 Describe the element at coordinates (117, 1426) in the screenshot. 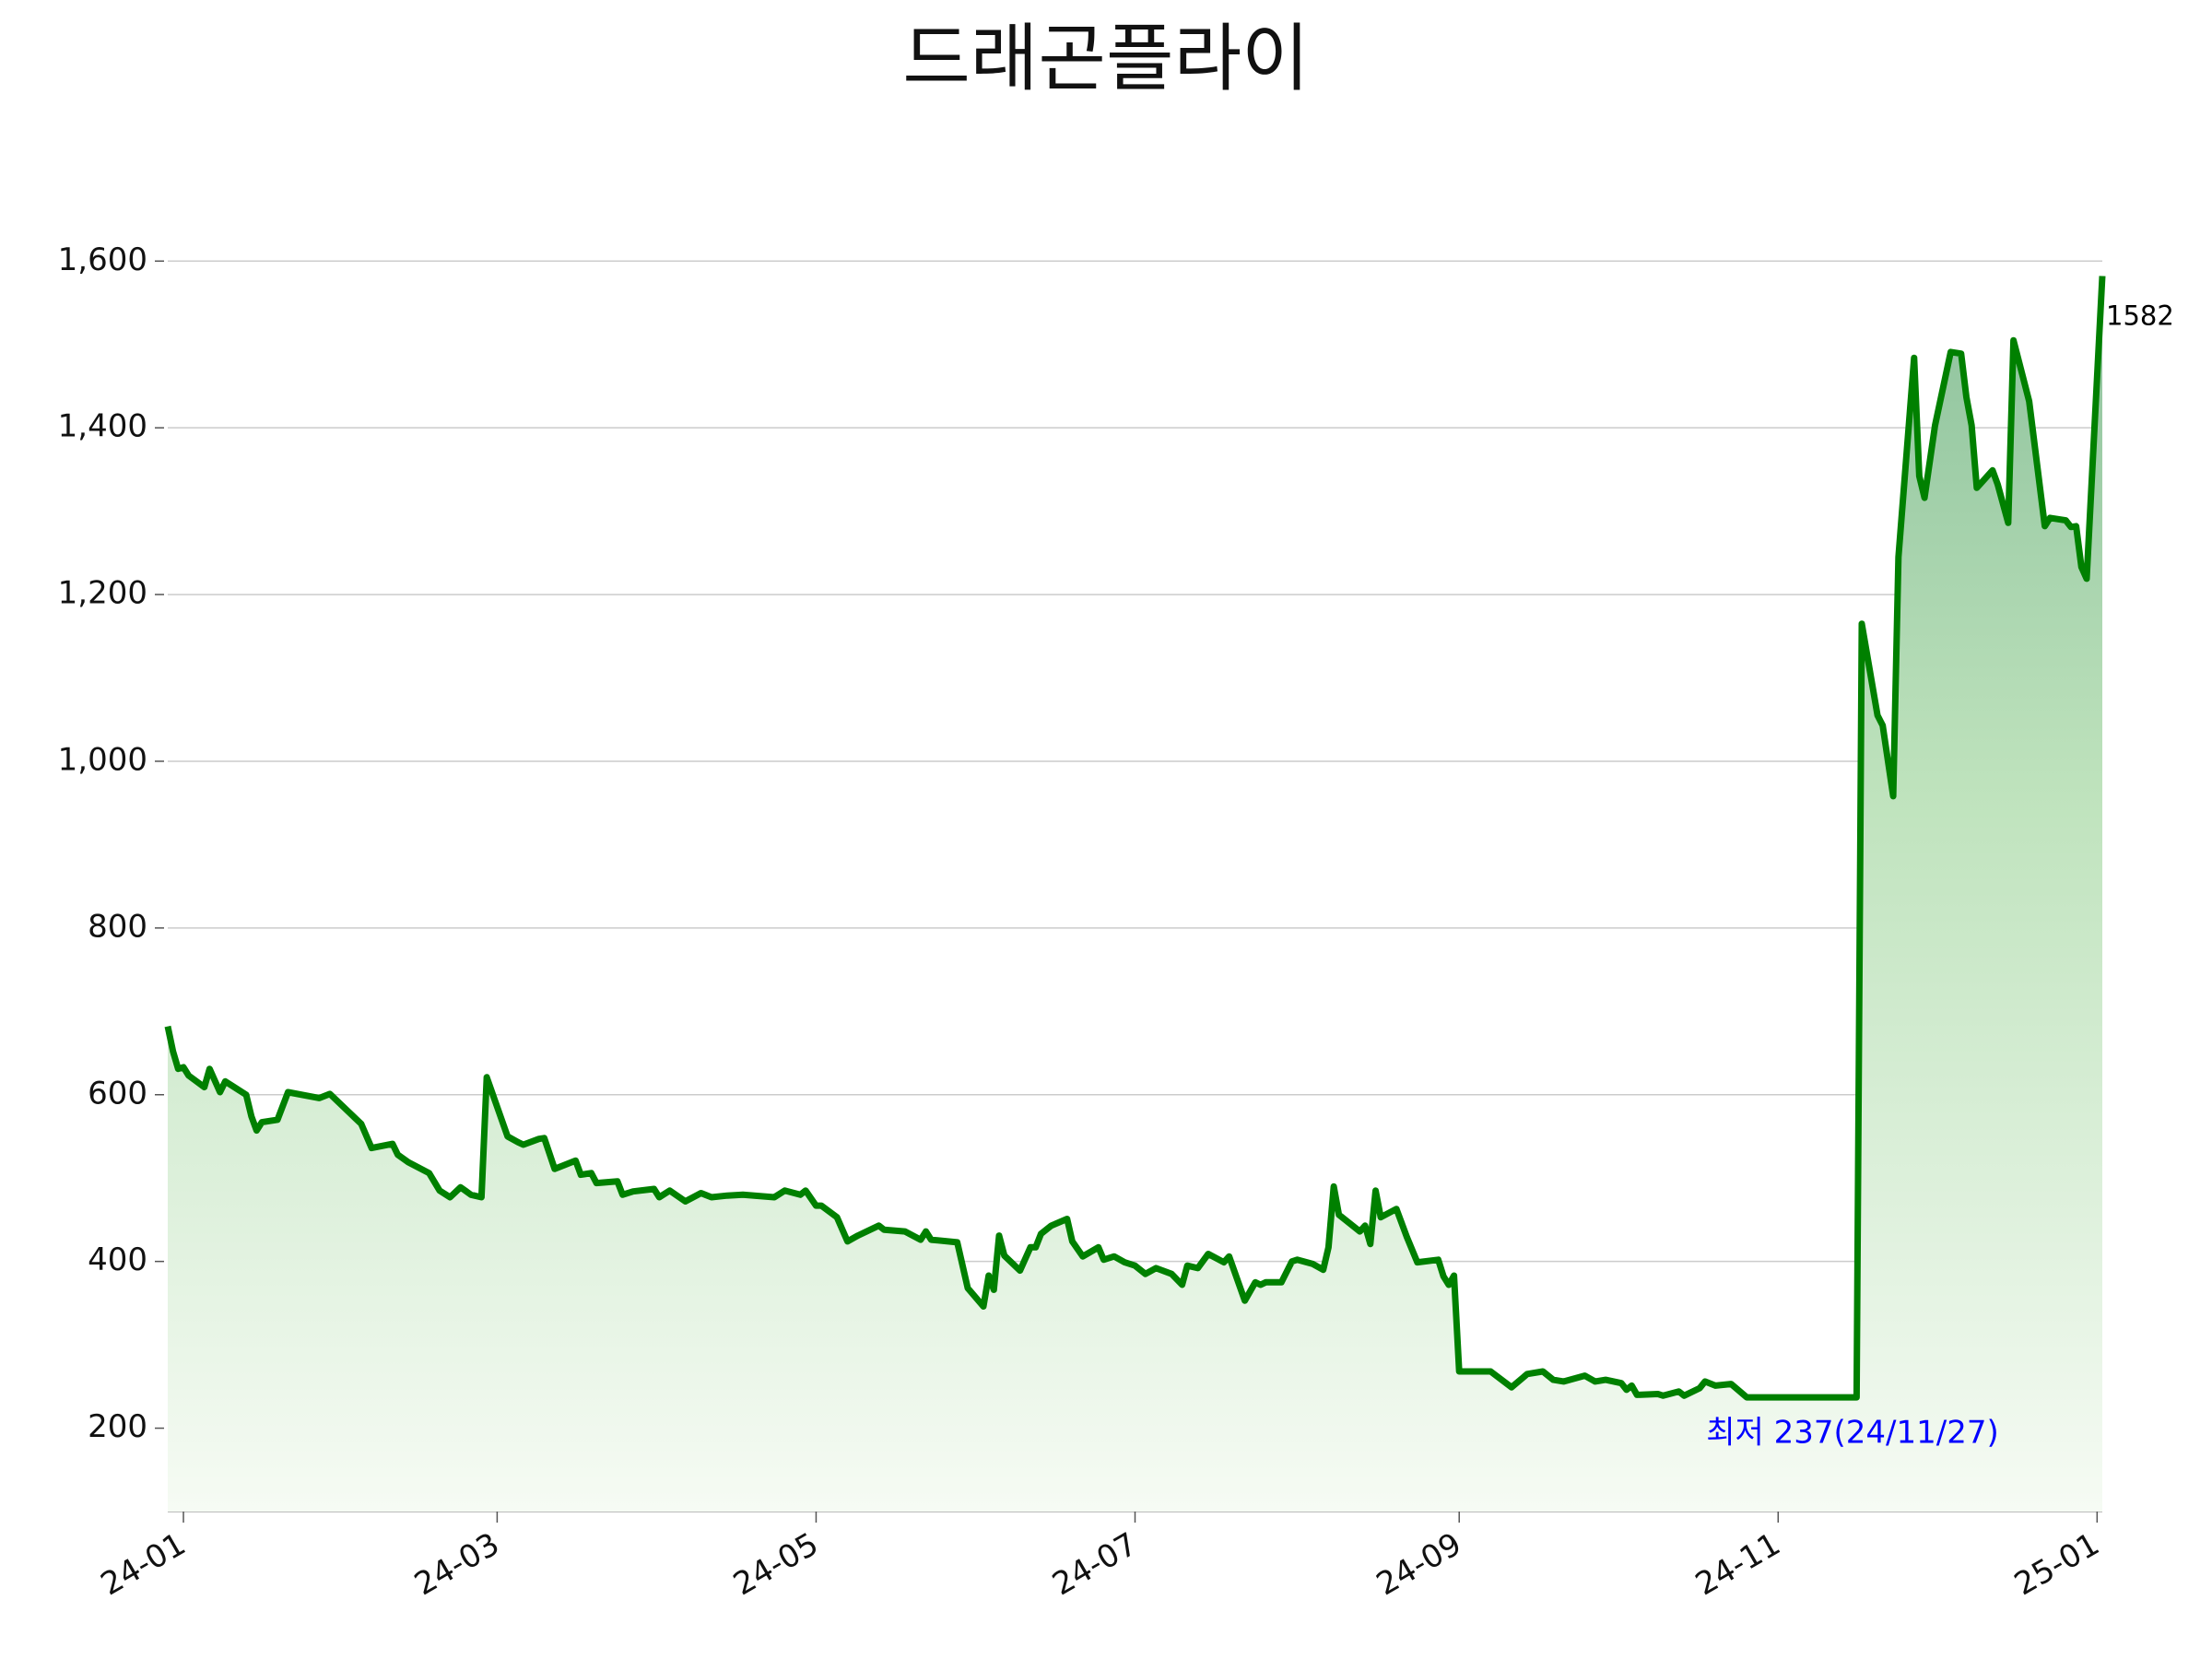

I see `y-tick-label: 200` at that location.